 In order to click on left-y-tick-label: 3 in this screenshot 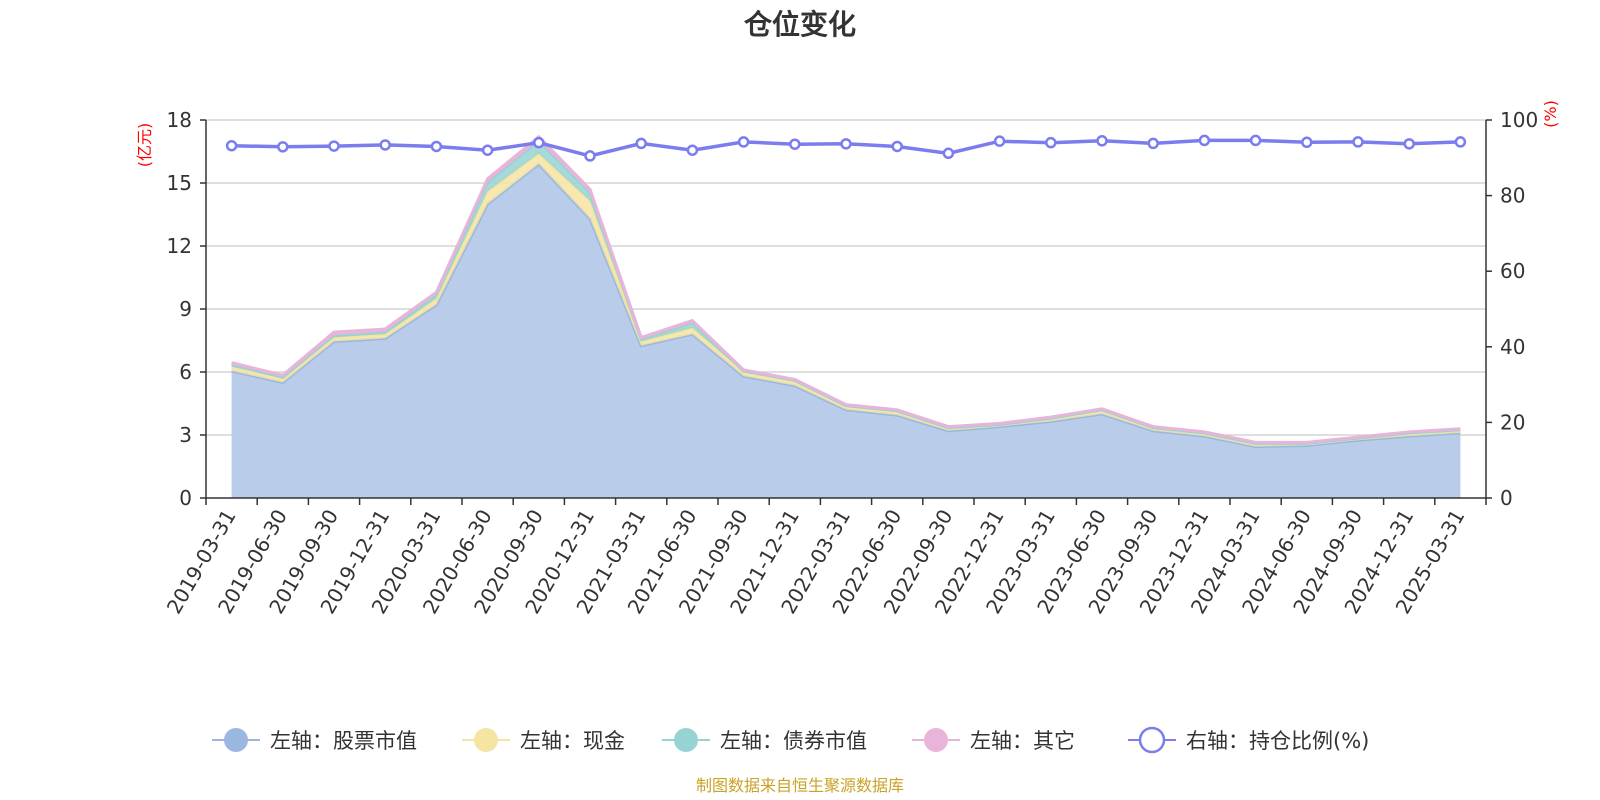, I will do `click(185, 435)`.